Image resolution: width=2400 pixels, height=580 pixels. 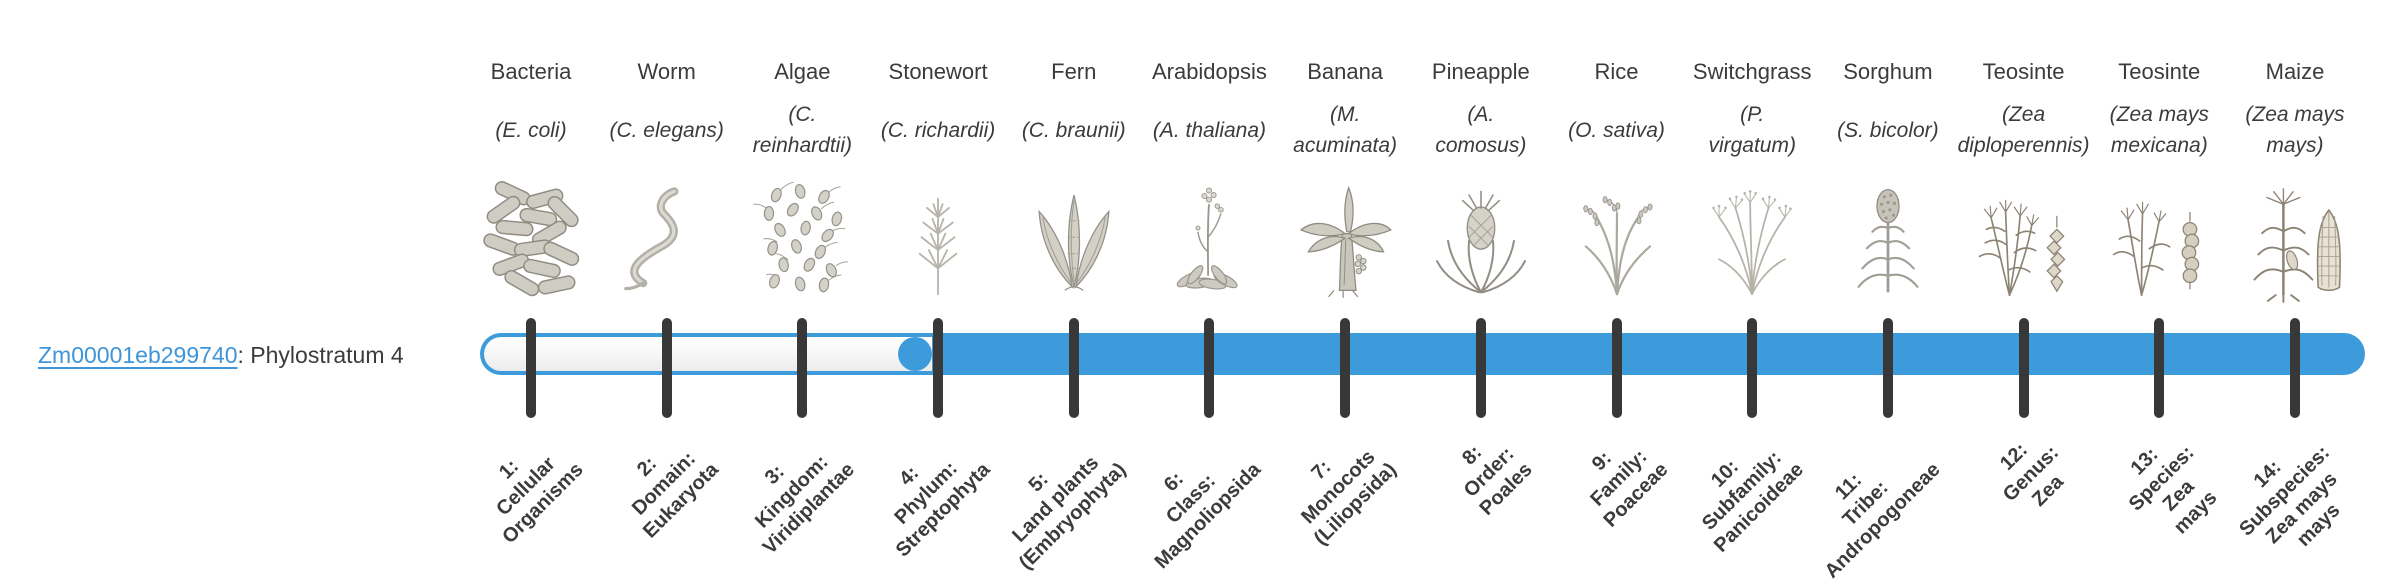 What do you see at coordinates (1481, 239) in the screenshot?
I see `pineapple-illustration` at bounding box center [1481, 239].